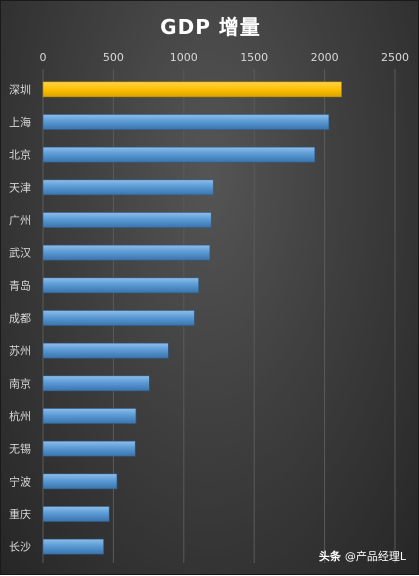 This screenshot has width=419, height=576. Describe the element at coordinates (96, 383) in the screenshot. I see `bar-南京` at that location.